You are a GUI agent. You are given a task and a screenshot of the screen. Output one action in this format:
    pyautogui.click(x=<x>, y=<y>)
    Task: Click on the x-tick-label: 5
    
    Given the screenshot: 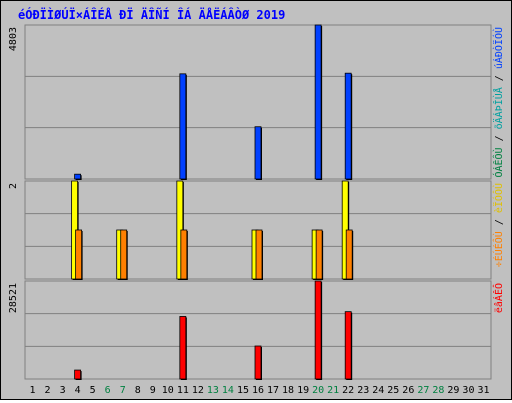 What is the action you would take?
    pyautogui.click(x=93, y=390)
    